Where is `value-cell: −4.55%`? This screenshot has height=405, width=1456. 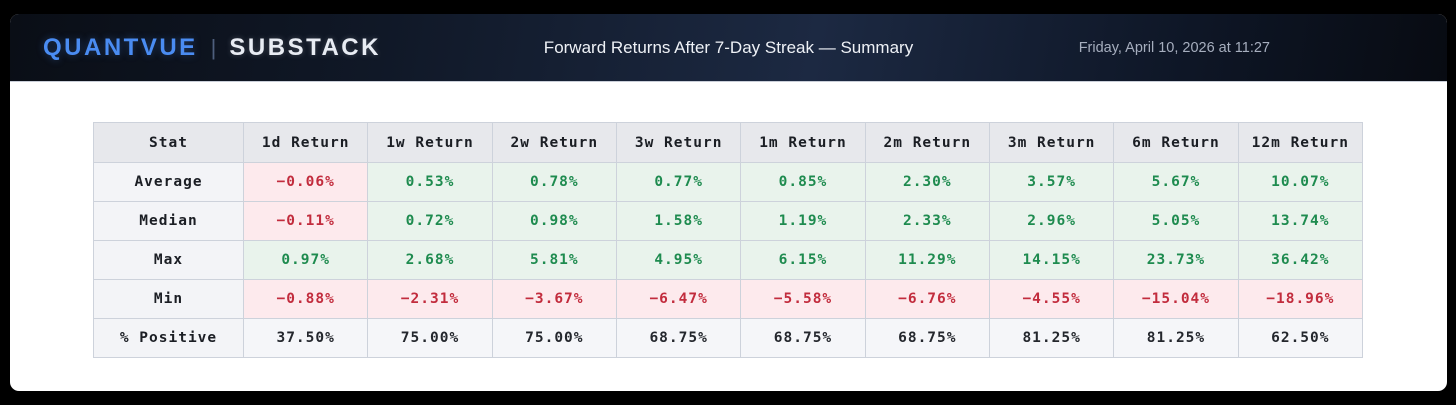 value-cell: −4.55% is located at coordinates (1051, 299).